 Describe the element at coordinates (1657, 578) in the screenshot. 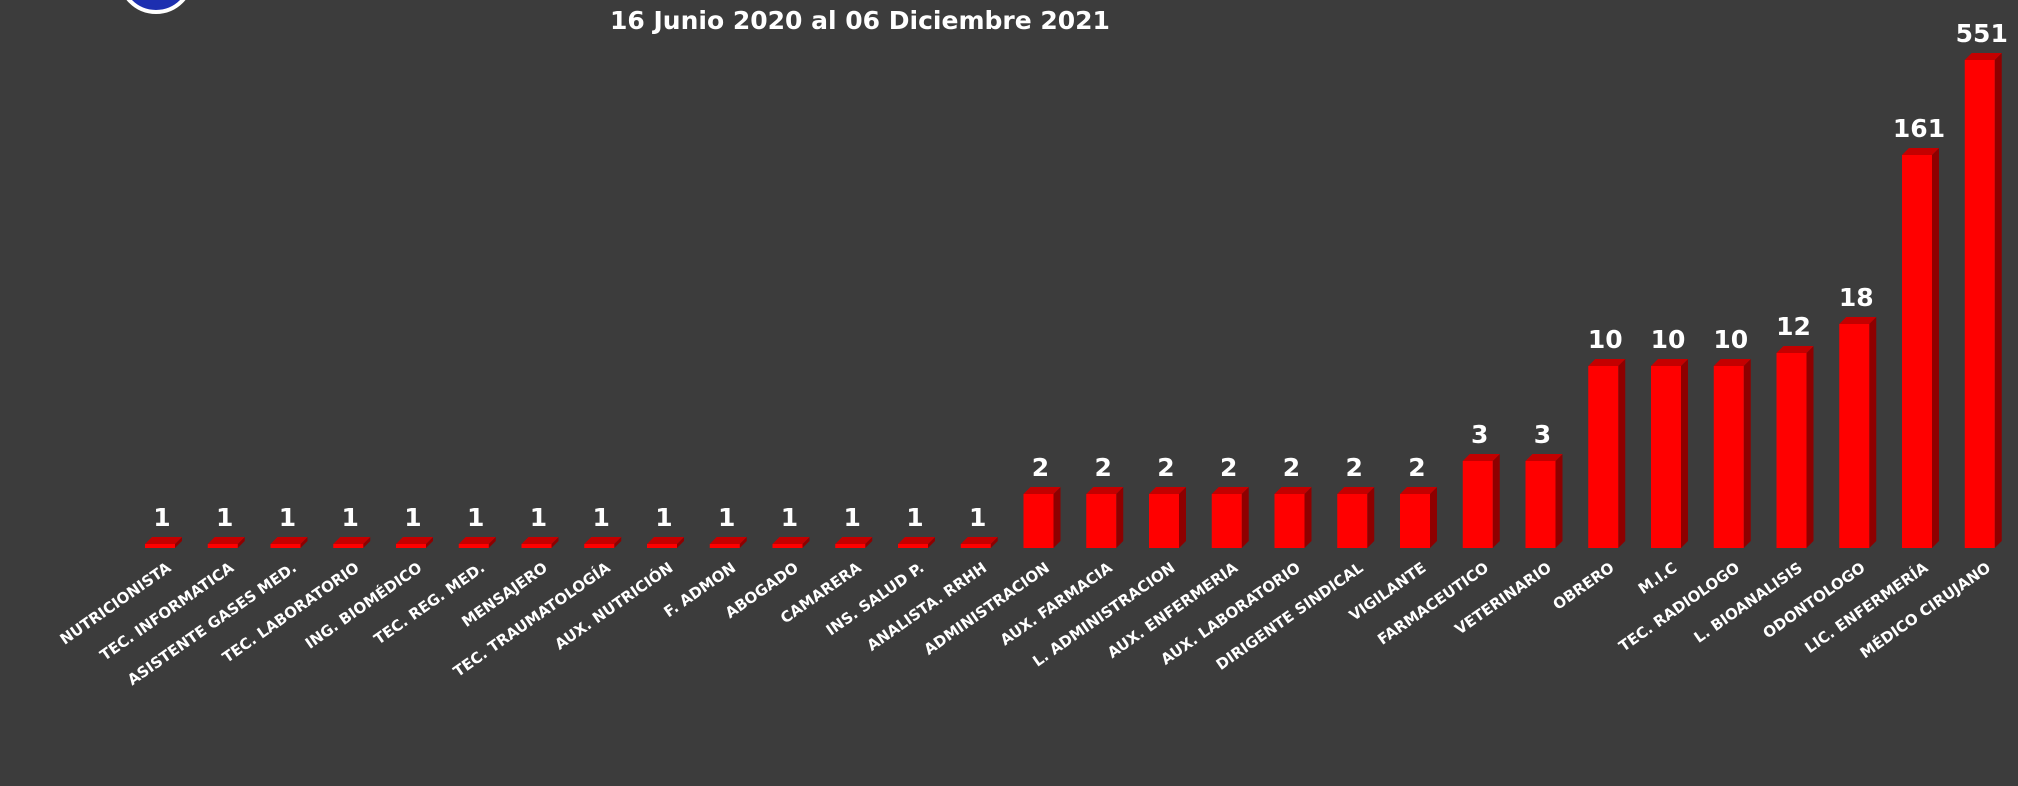

I see `category-label: M.I.C` at that location.